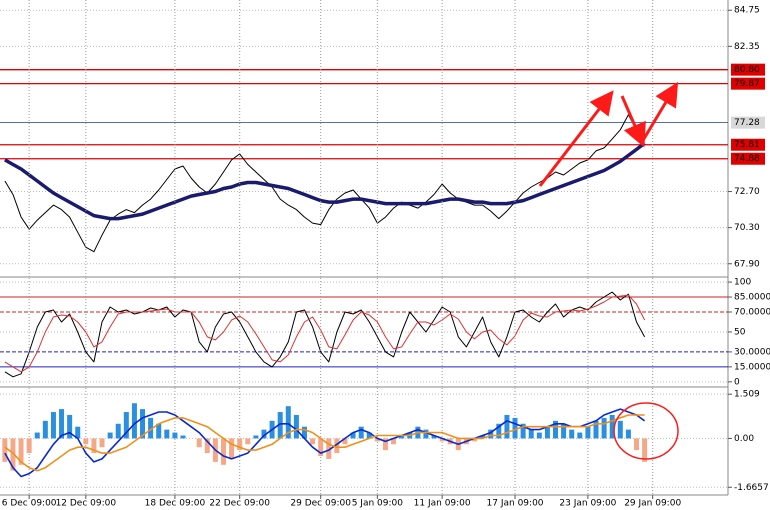  Describe the element at coordinates (747, 11) in the screenshot. I see `y-tick-label: 84.75` at that location.